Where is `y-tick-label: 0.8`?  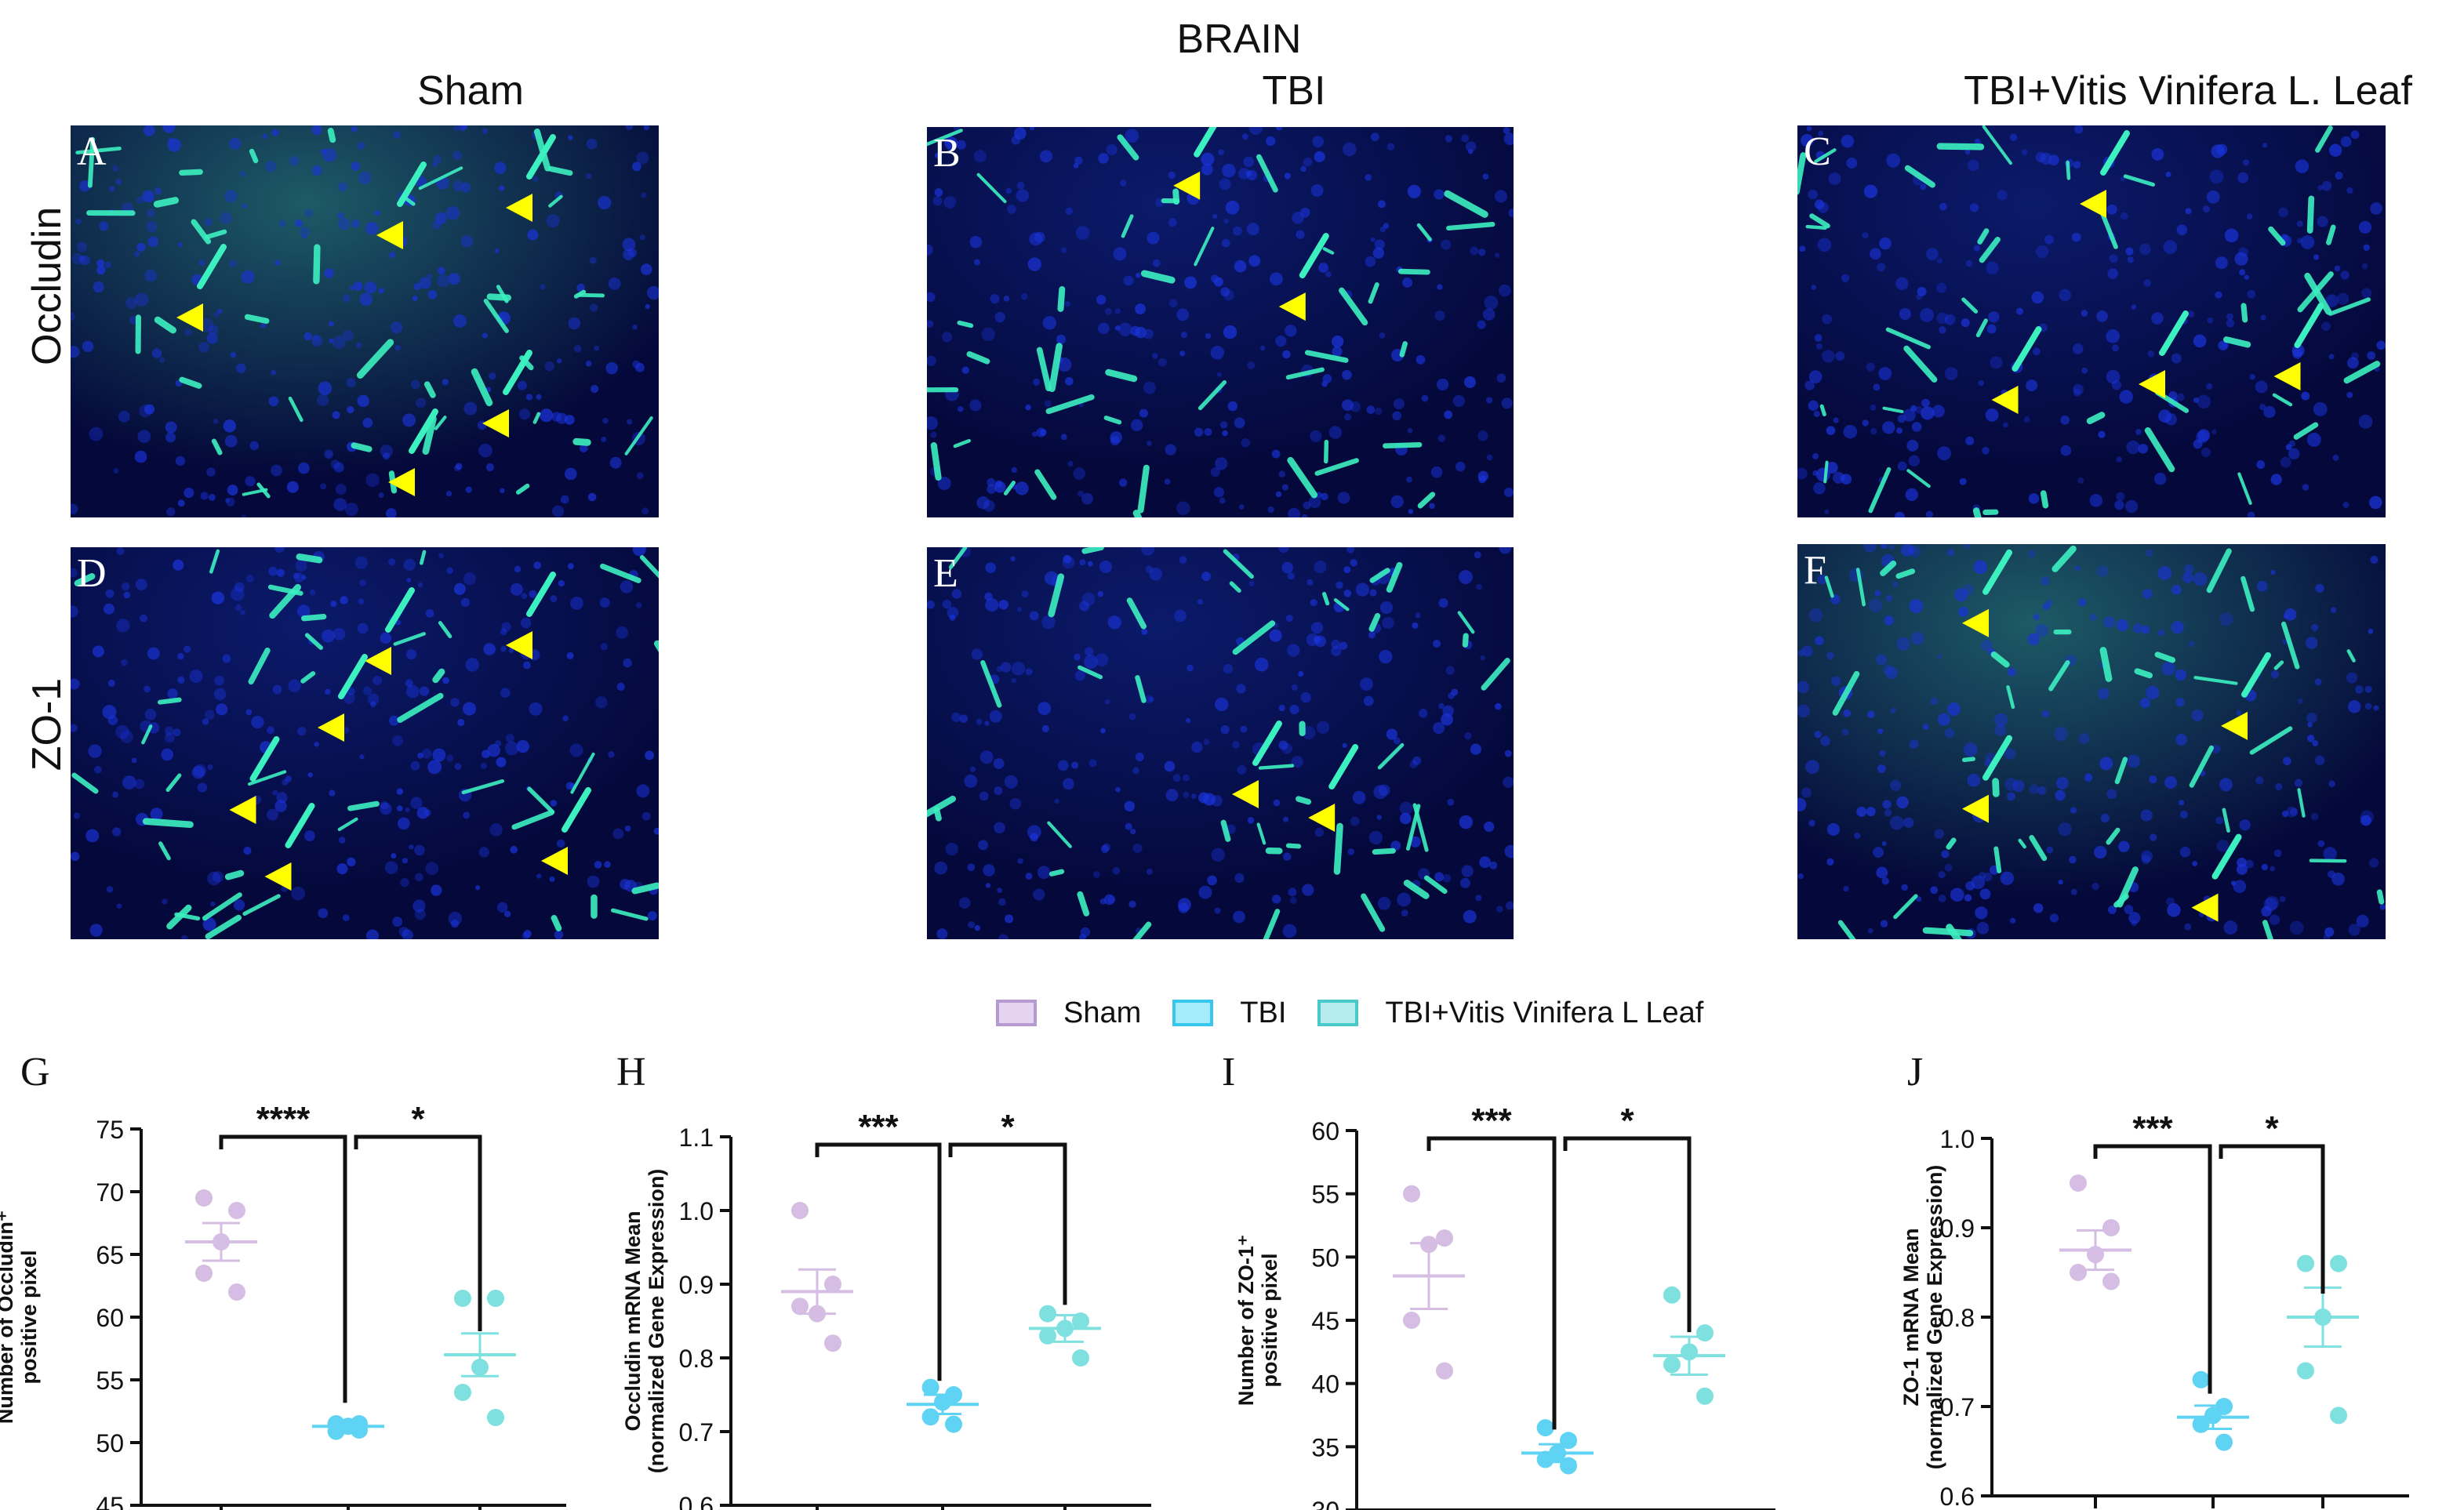 y-tick-label: 0.8 is located at coordinates (1957, 1318).